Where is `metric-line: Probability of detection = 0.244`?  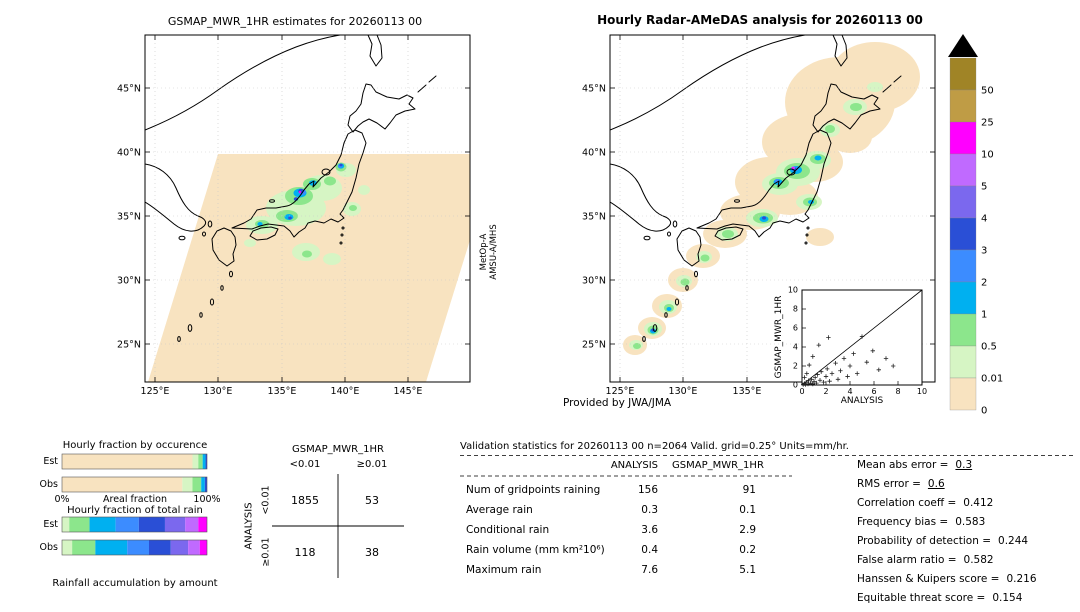 metric-line: Probability of detection = 0.244 is located at coordinates (947, 541).